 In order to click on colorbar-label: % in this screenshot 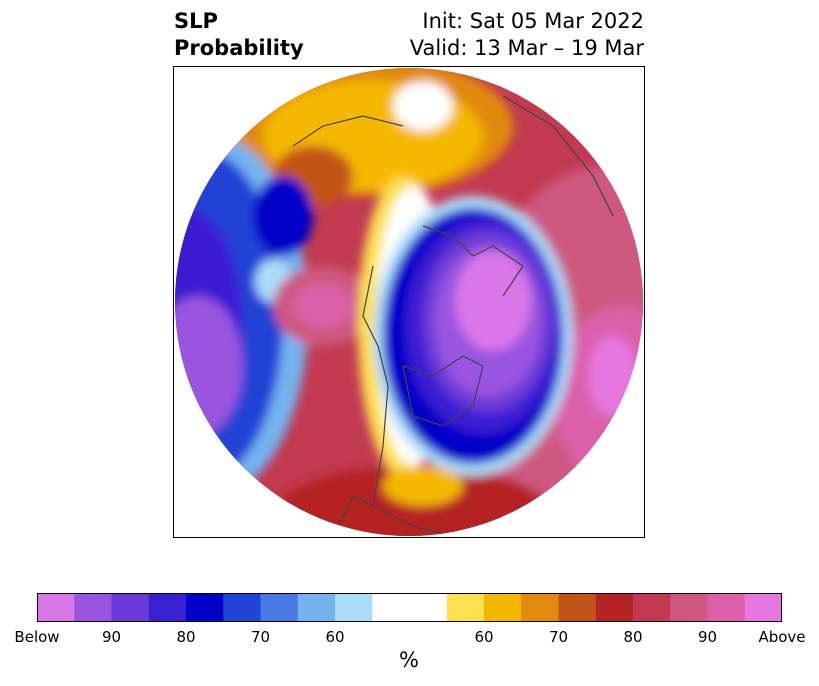, I will do `click(409, 660)`.